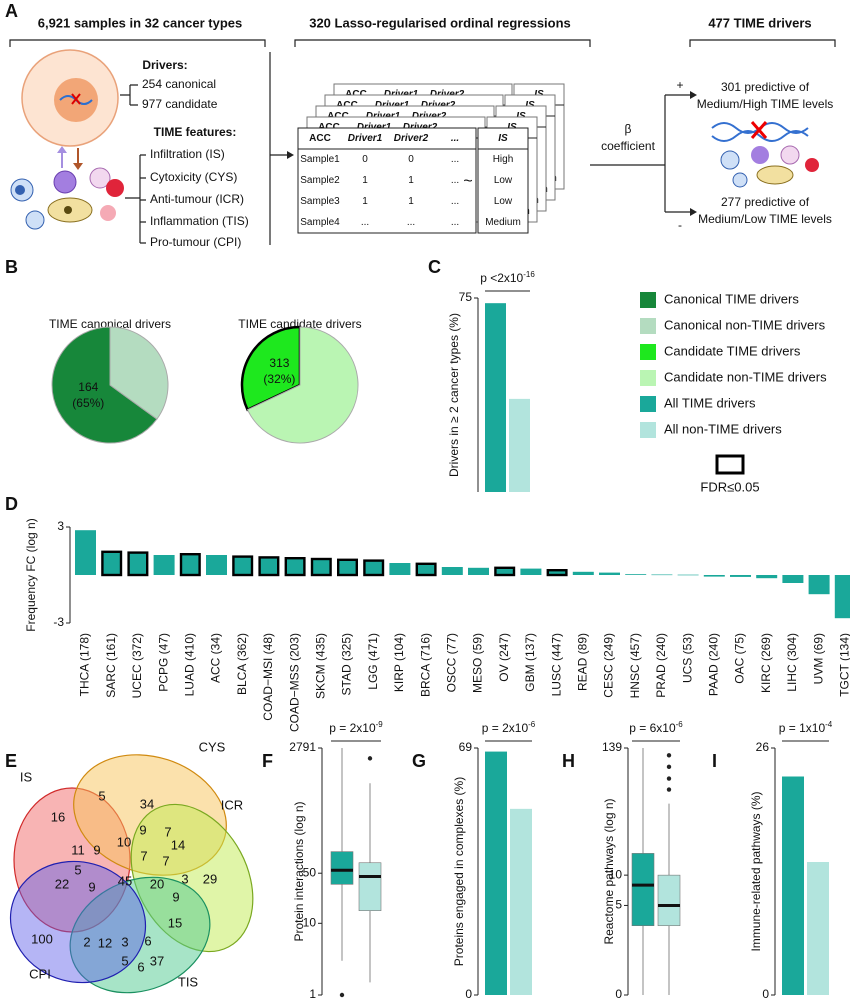 The height and width of the screenshot is (1005, 850). What do you see at coordinates (529, 274) in the screenshot?
I see `p-exponent: -16` at bounding box center [529, 274].